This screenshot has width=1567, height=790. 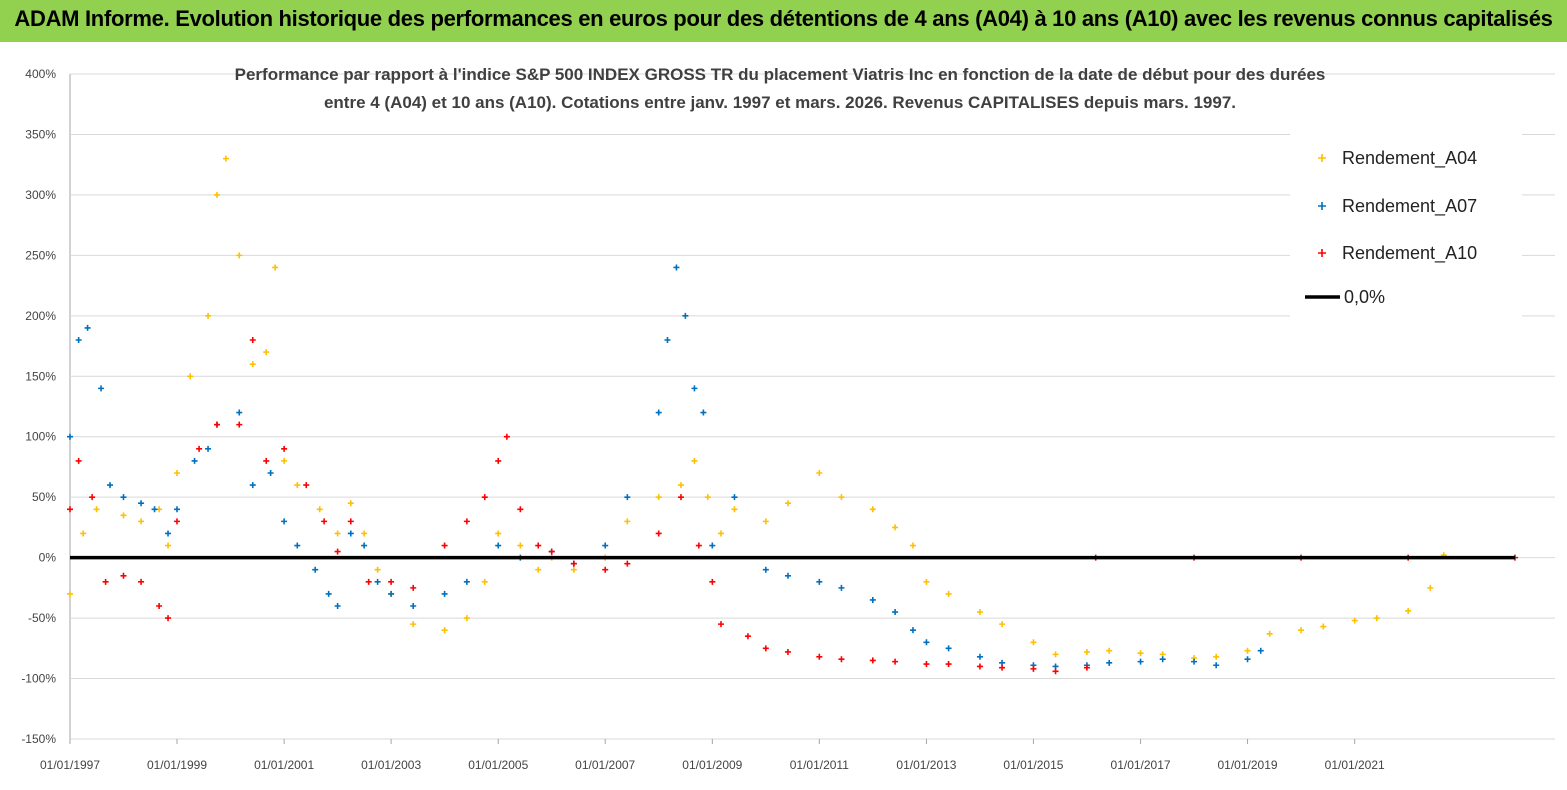 What do you see at coordinates (498, 765) in the screenshot?
I see `x-tick-label: 01/01/2005` at bounding box center [498, 765].